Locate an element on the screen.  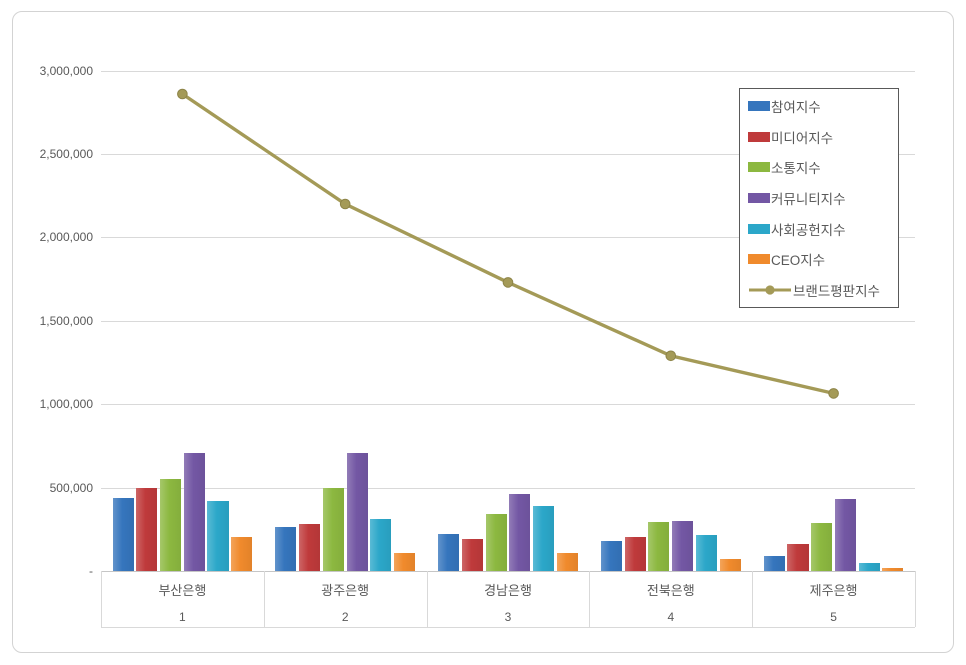
legend-label: 미디어지수 is located at coordinates (802, 138).